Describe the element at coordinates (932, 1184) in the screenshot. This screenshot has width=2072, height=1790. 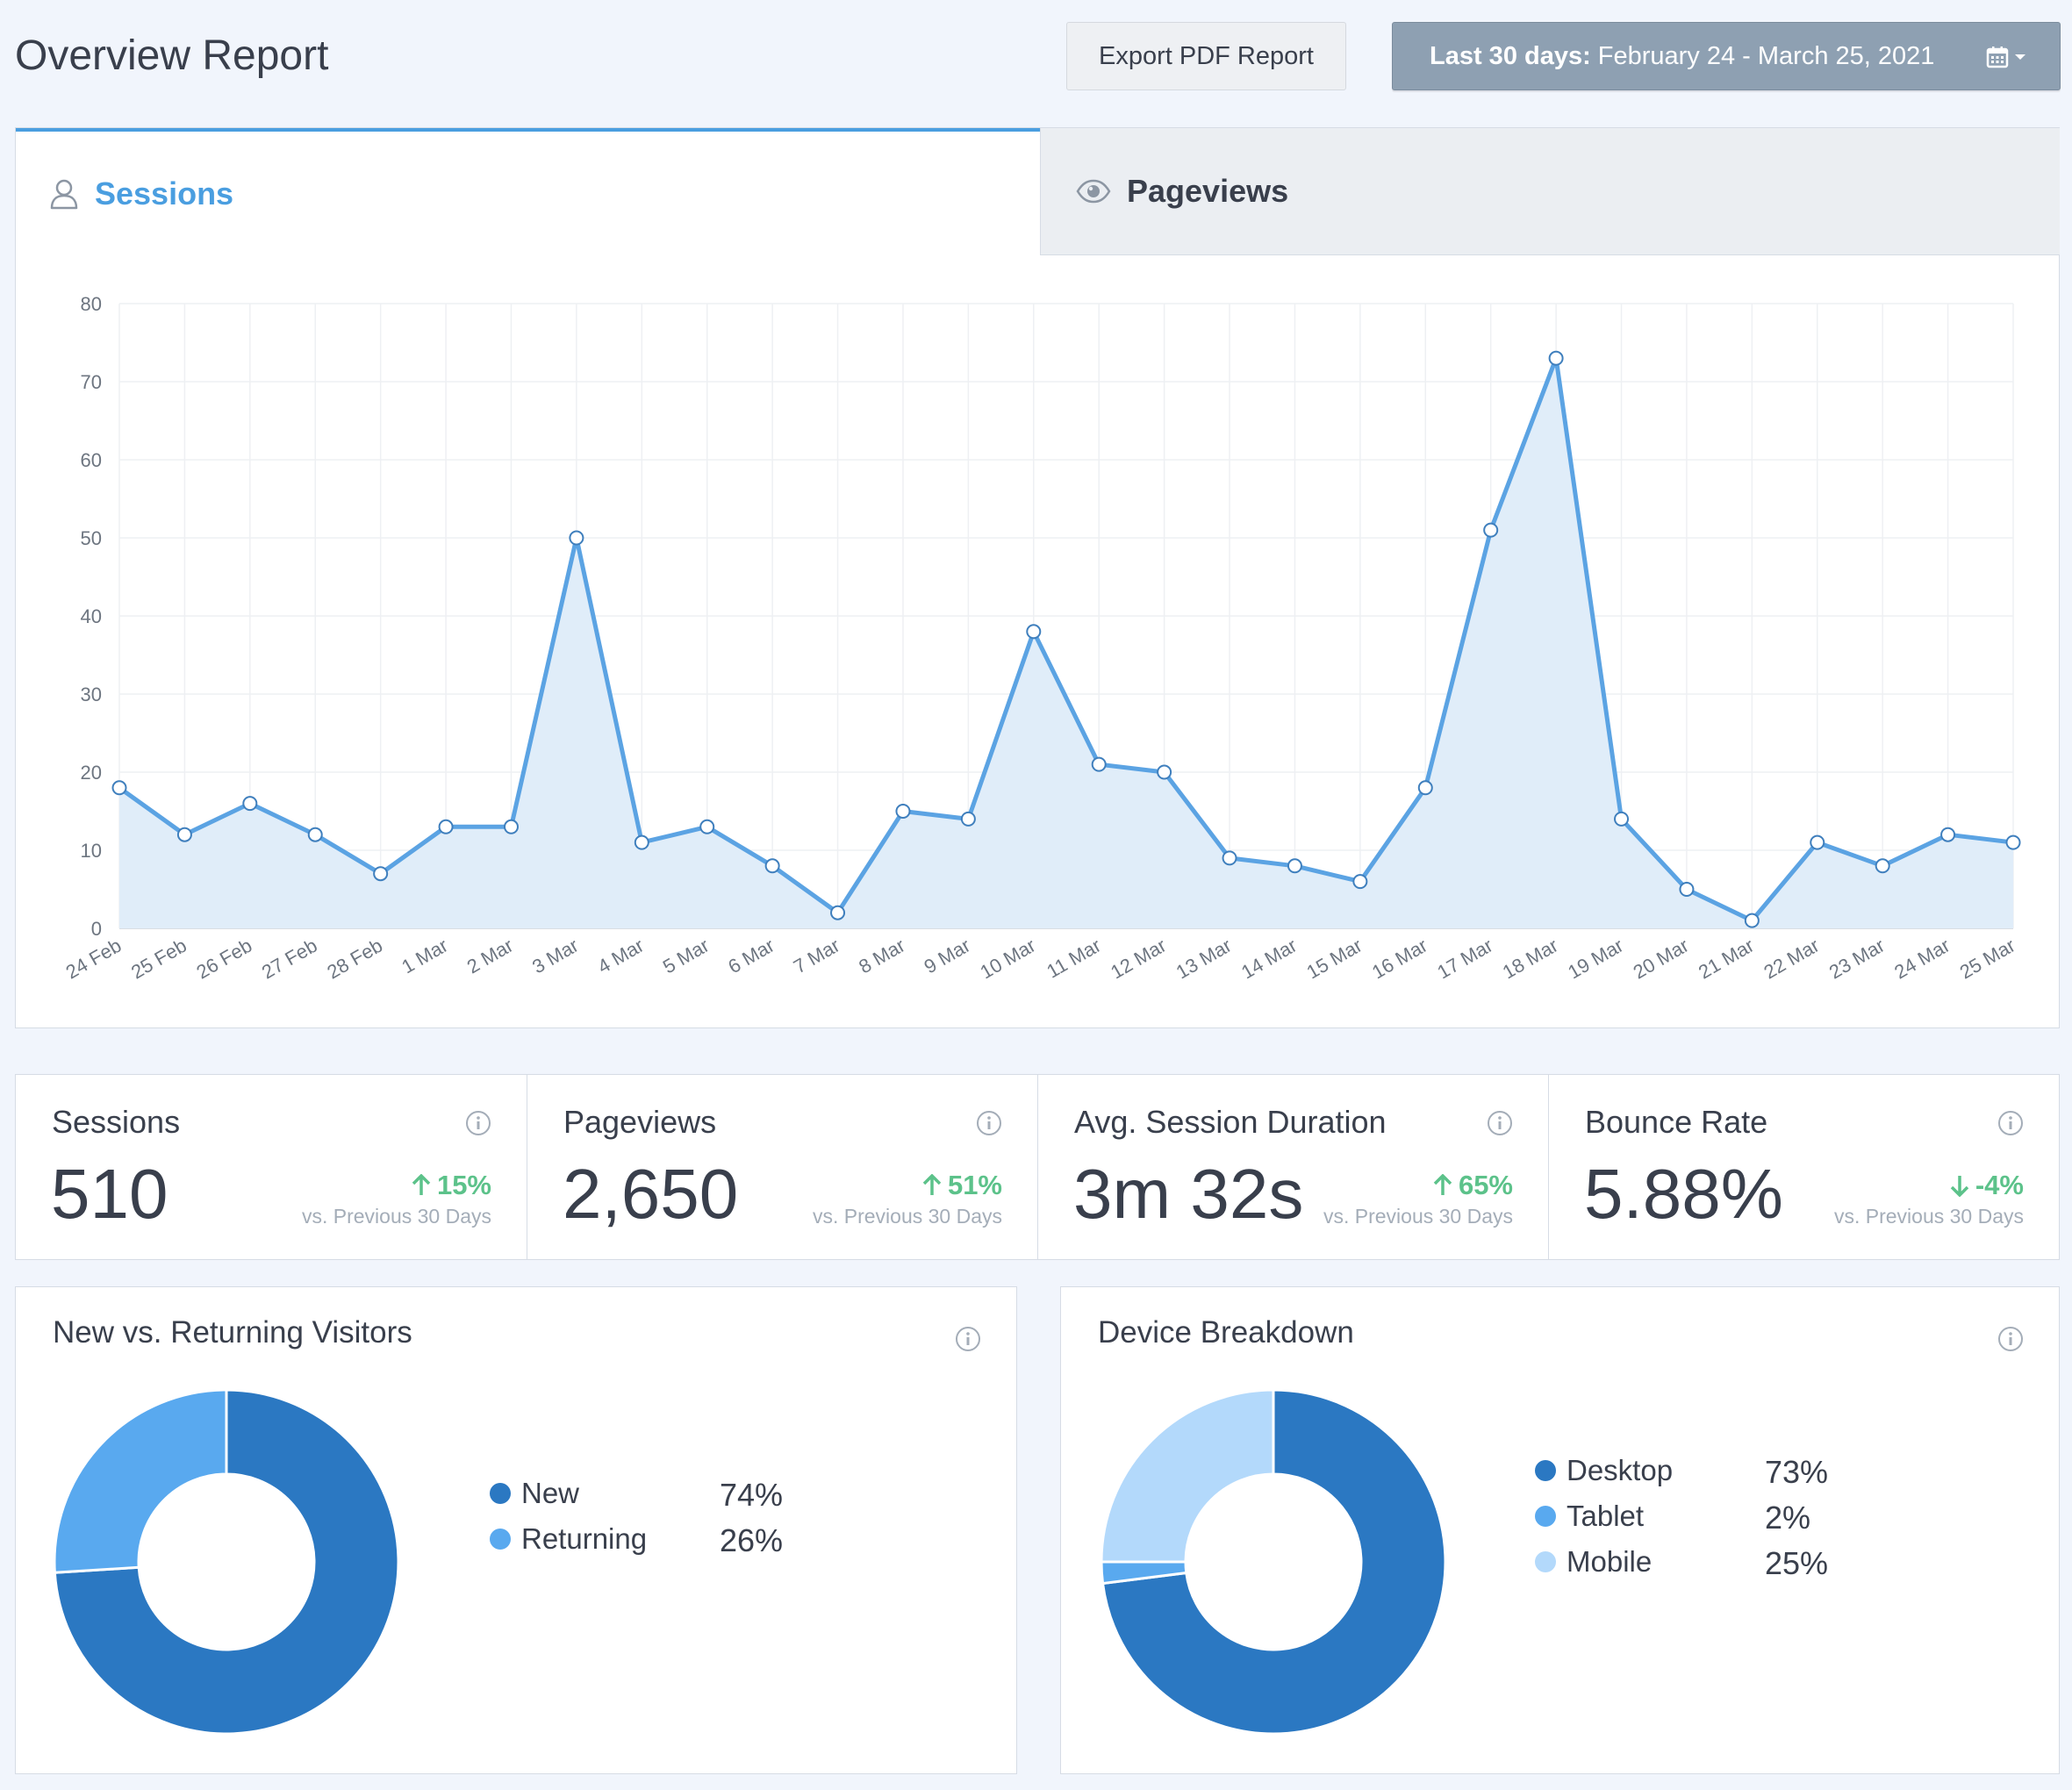
I see `arrow-up-icon` at that location.